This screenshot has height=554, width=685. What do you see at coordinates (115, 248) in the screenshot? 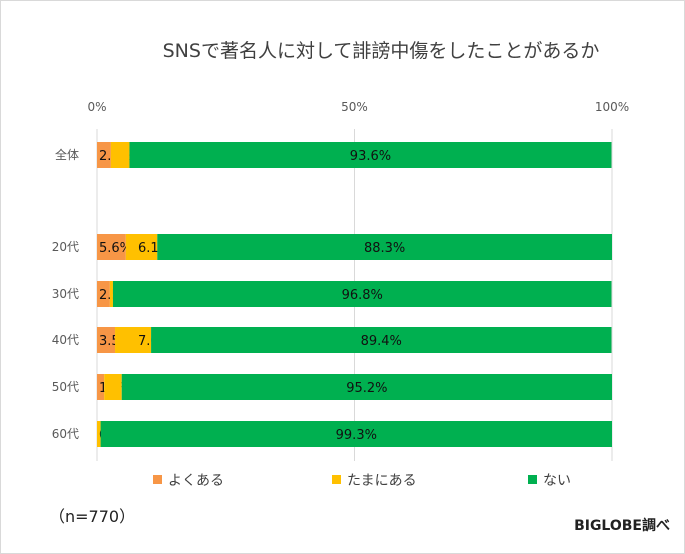
I see `data-label: 5.6%` at bounding box center [115, 248].